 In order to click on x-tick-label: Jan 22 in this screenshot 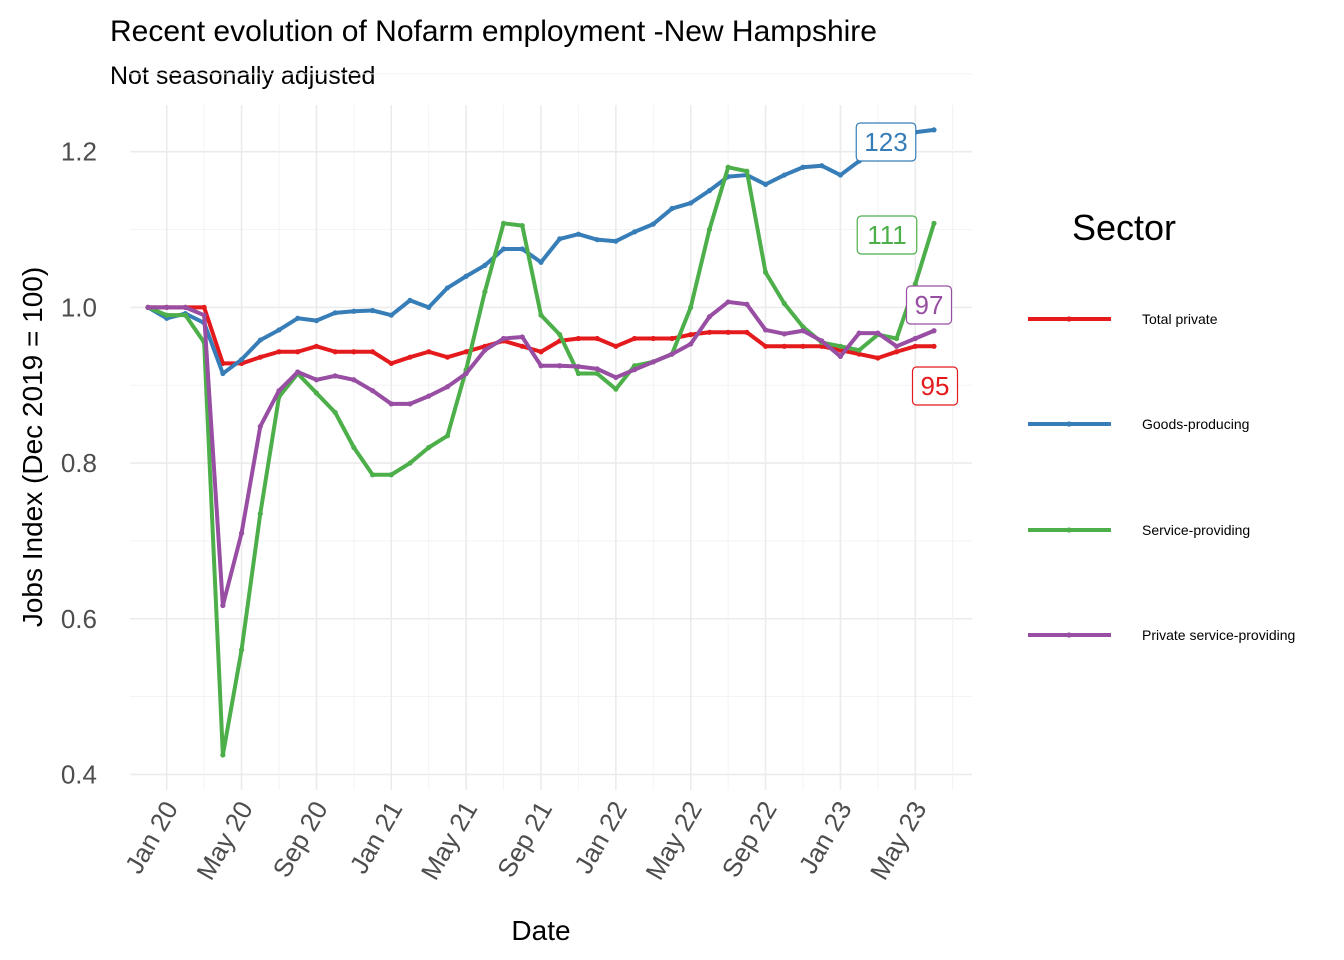, I will do `click(600, 837)`.